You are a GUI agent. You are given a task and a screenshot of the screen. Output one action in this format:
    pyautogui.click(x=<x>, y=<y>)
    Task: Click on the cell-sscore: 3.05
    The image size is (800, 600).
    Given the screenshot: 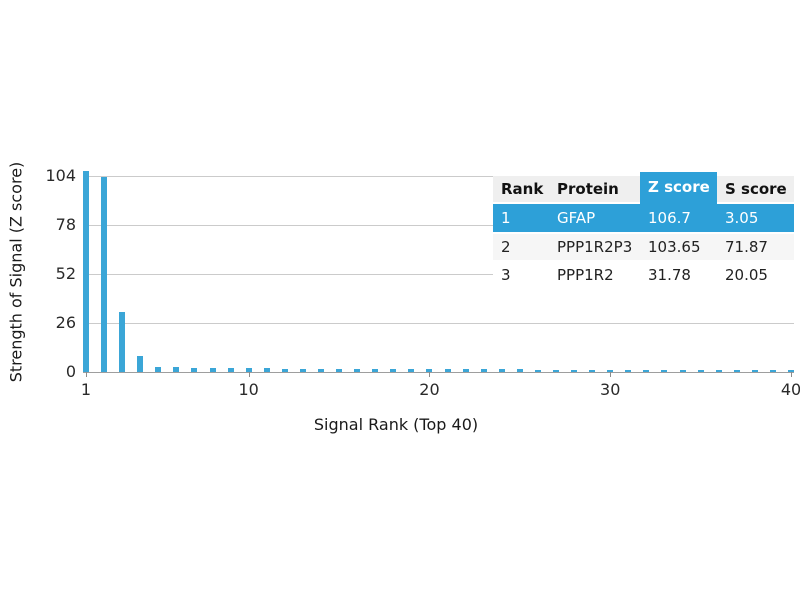 What is the action you would take?
    pyautogui.click(x=742, y=218)
    